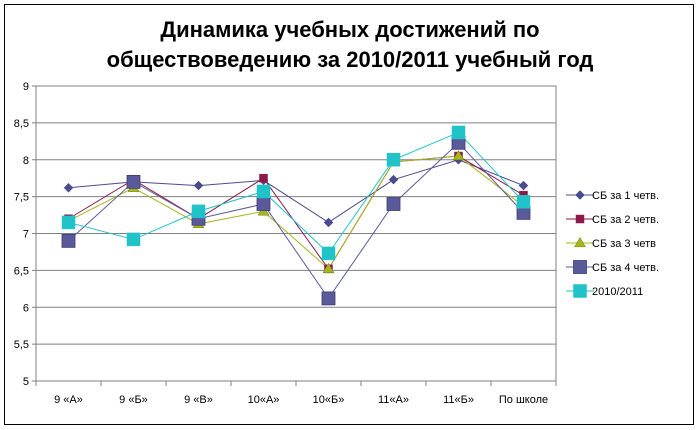  Describe the element at coordinates (393, 400) in the screenshot. I see `x-tick-label: 11«А»` at that location.